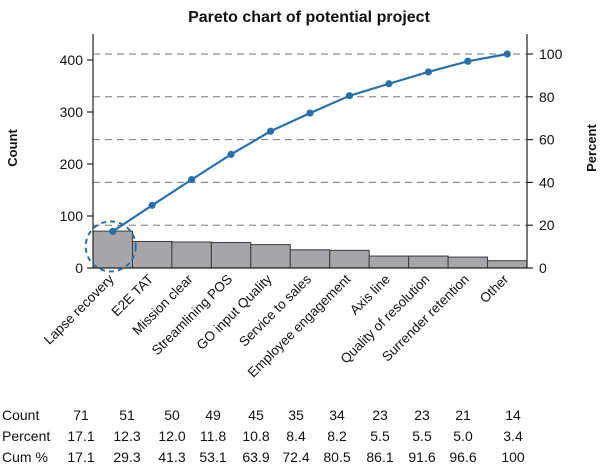 The image size is (604, 475). I want to click on table-cell: 100, so click(513, 457).